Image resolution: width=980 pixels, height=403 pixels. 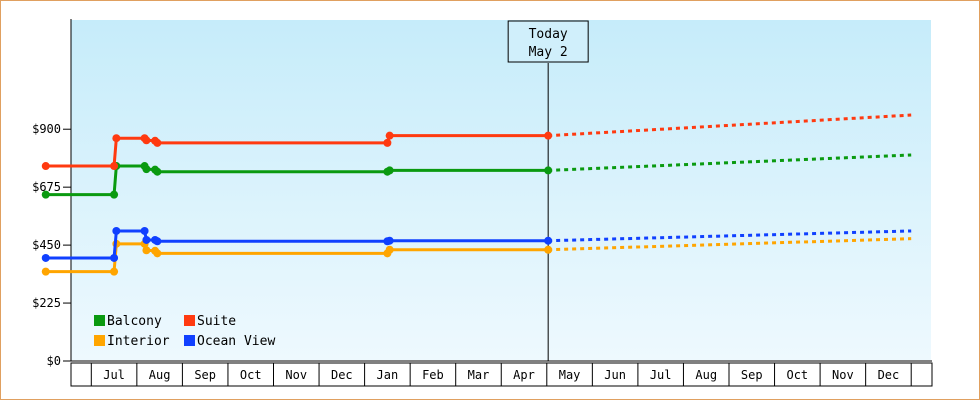 I want to click on x-tick-label: Jan, so click(x=388, y=375).